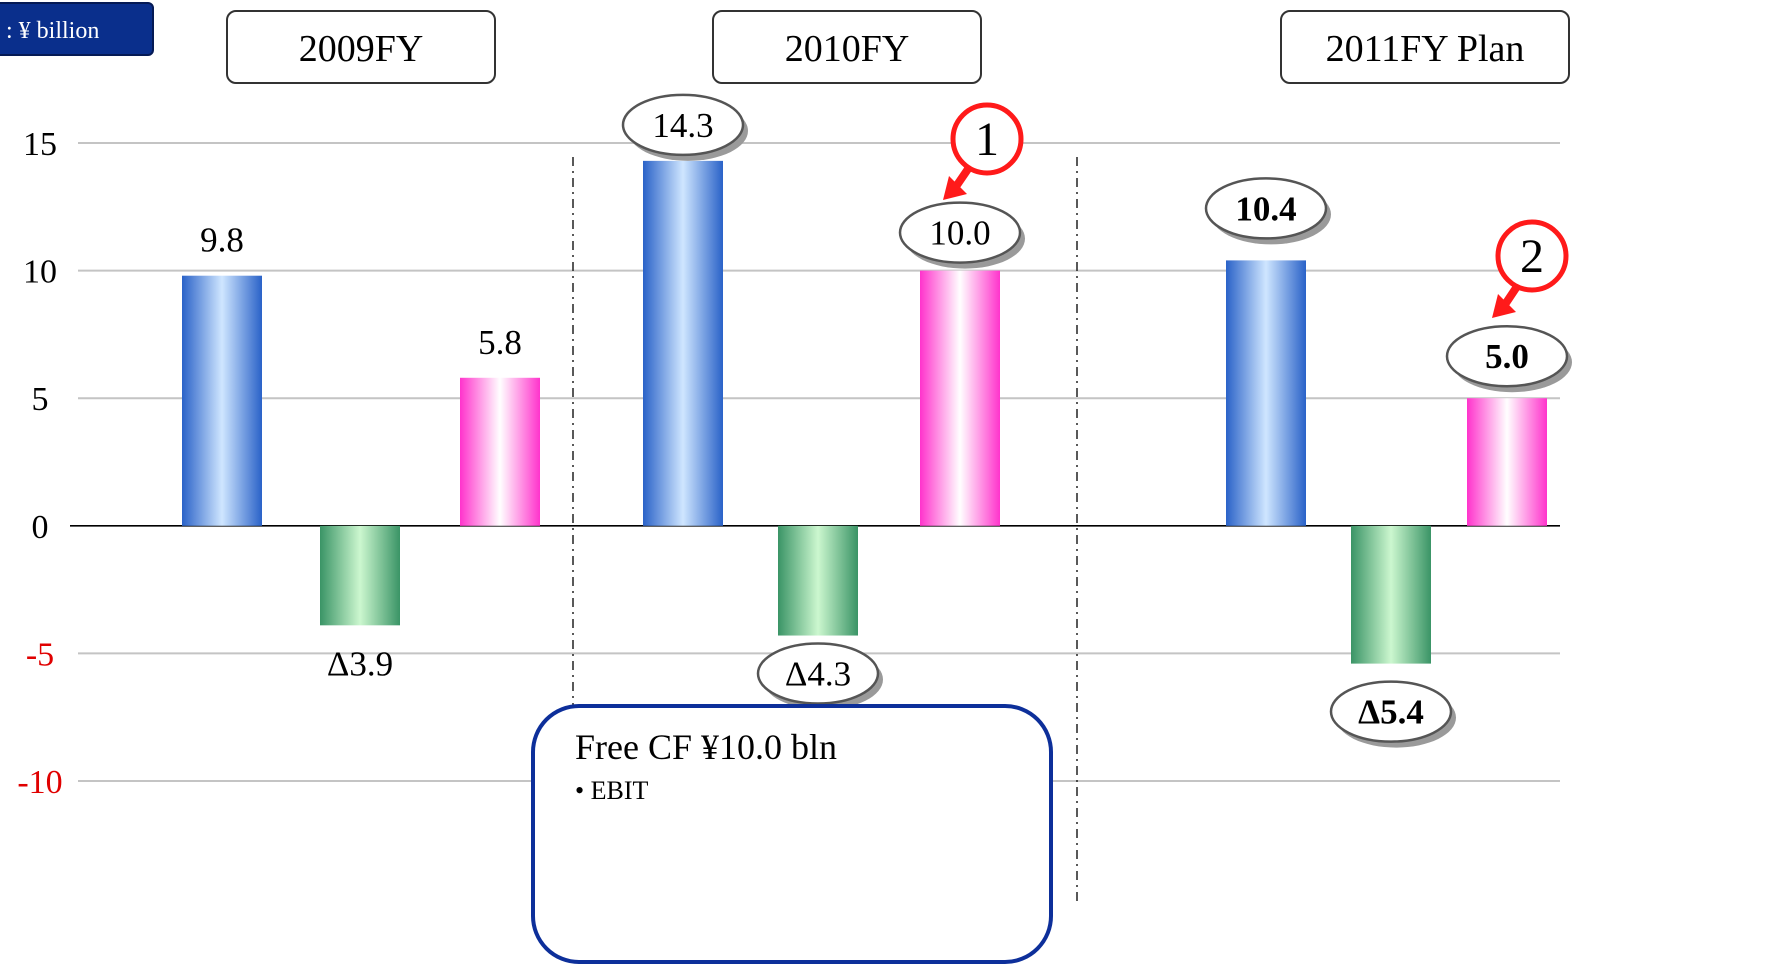 The height and width of the screenshot is (964, 1780). What do you see at coordinates (360, 575) in the screenshot?
I see `bar-series-2-2009fy` at bounding box center [360, 575].